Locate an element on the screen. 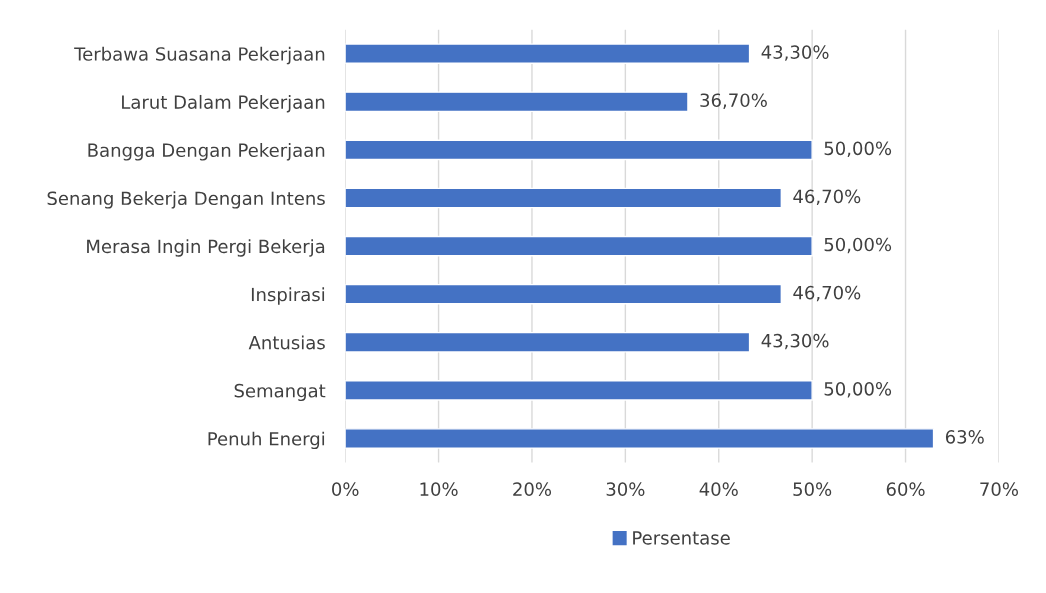  legend-label: Persentase is located at coordinates (681, 538).